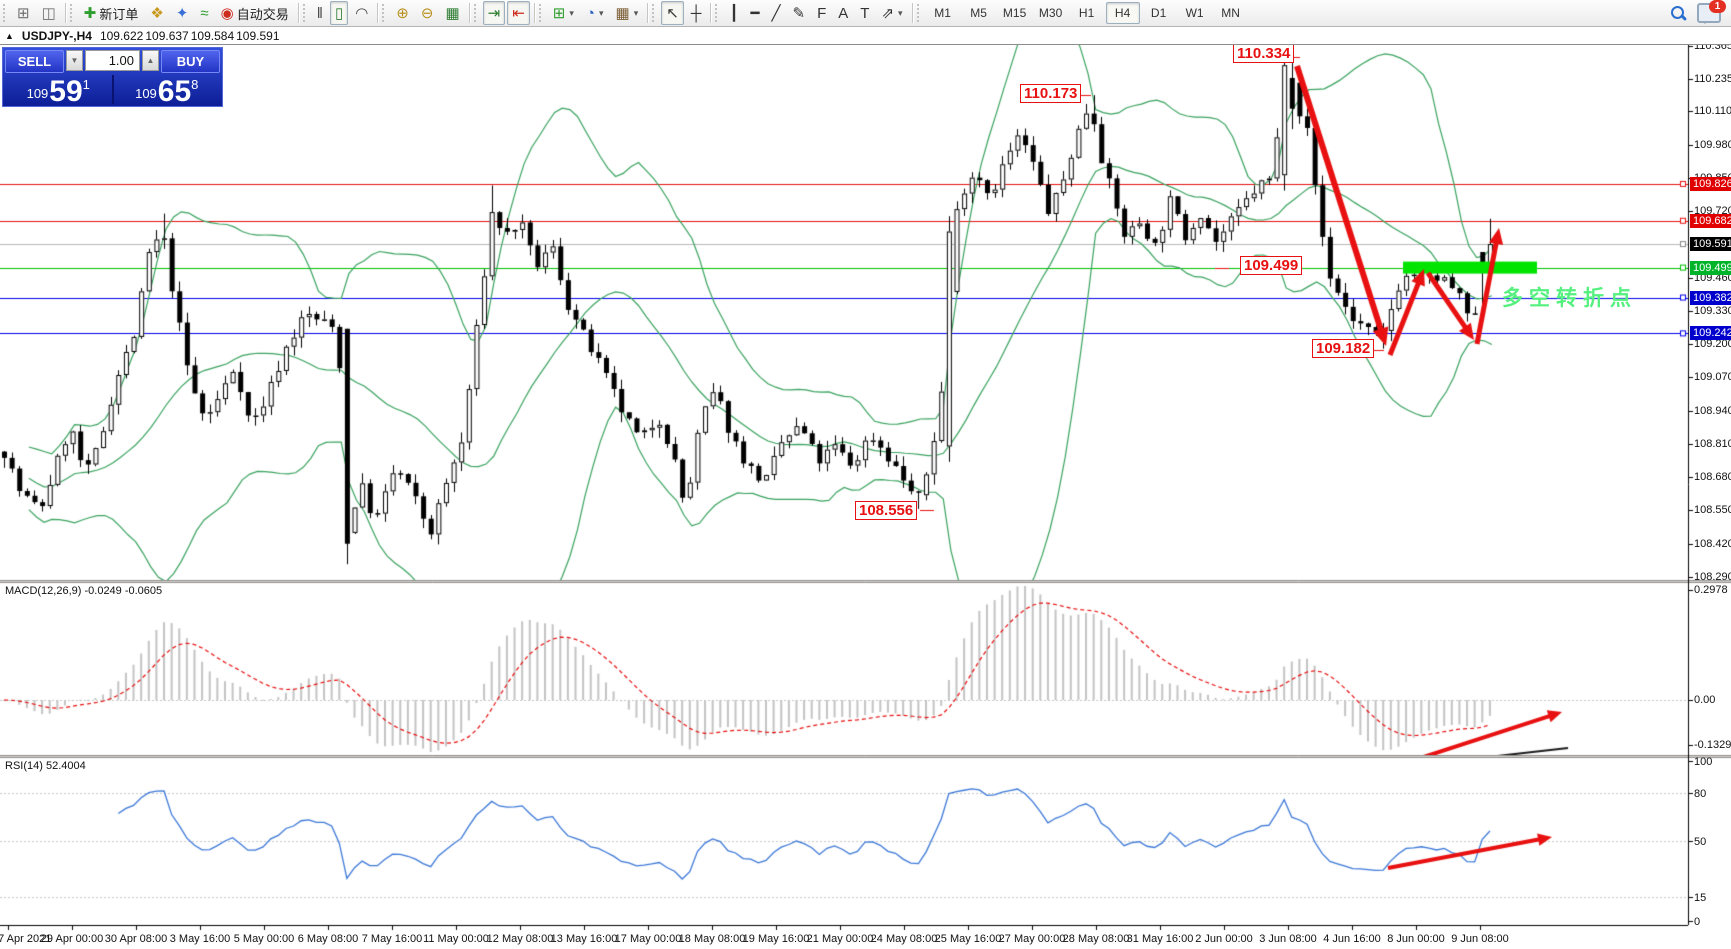 The image size is (1731, 949). I want to click on volume-input: 1.00, so click(112, 60).